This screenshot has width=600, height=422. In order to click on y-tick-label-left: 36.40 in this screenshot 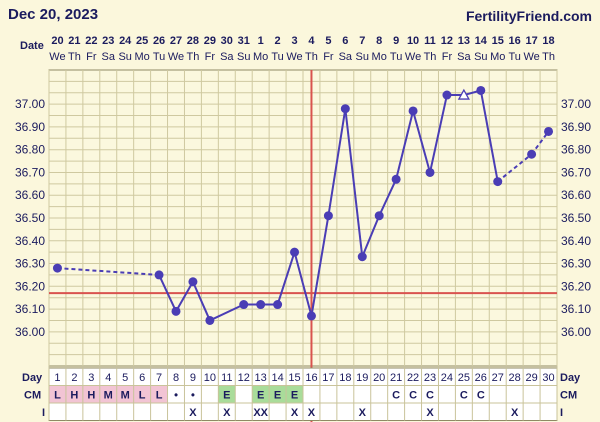, I will do `click(30, 241)`.